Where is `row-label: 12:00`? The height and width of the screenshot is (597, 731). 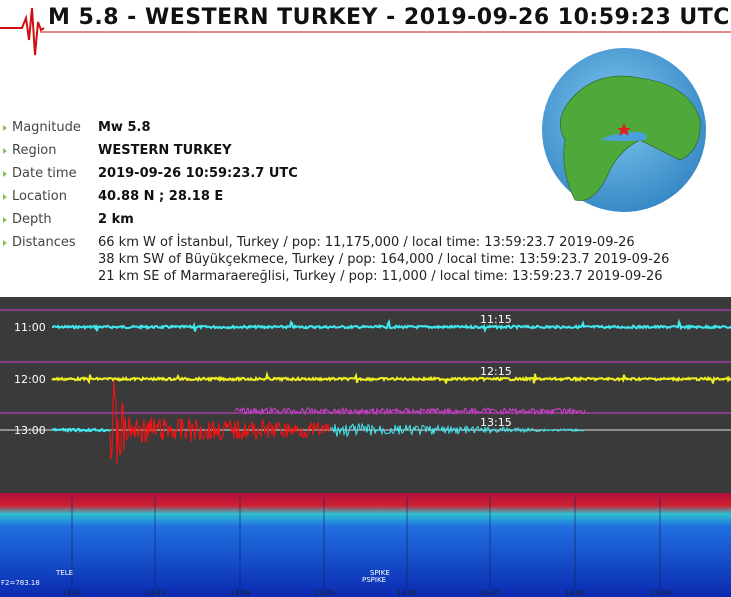 row-label: 12:00 is located at coordinates (30, 379).